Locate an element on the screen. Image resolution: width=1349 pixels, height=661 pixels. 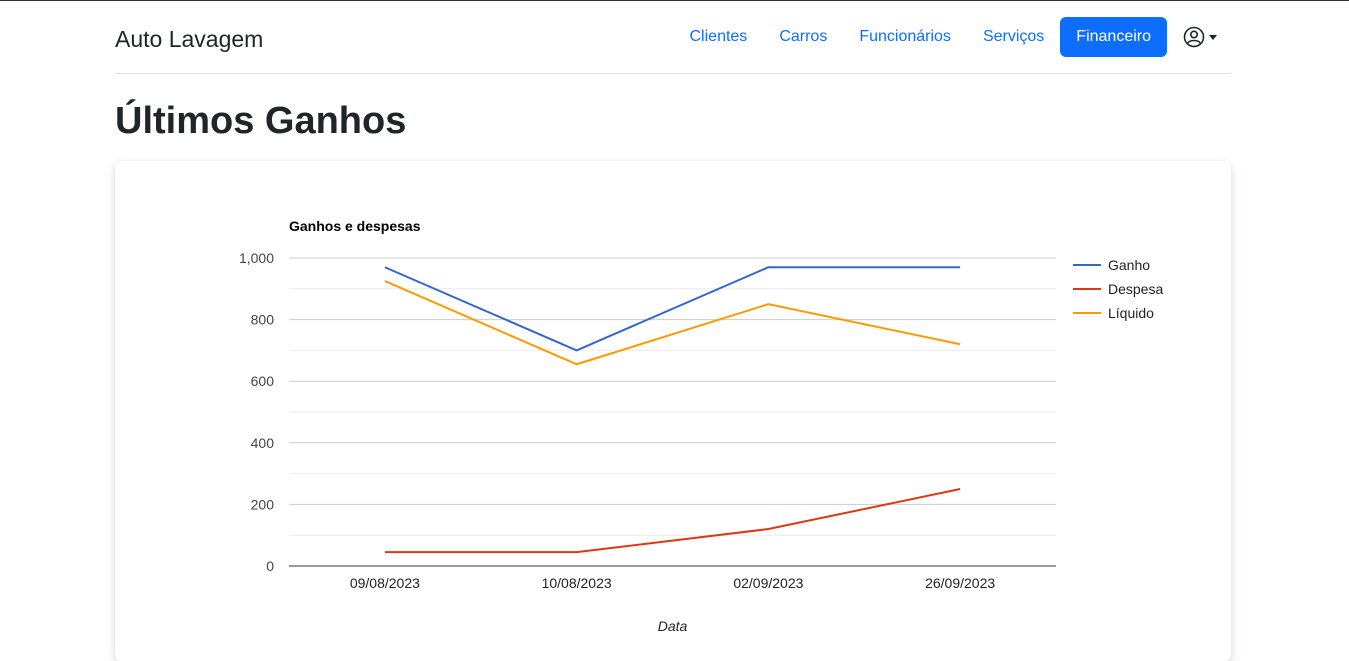
y-tick-label: 600 is located at coordinates (263, 381).